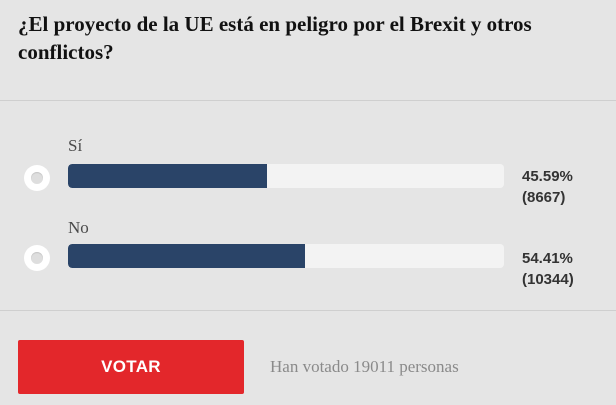  What do you see at coordinates (167, 176) in the screenshot?
I see `result-bar-fill-si` at bounding box center [167, 176].